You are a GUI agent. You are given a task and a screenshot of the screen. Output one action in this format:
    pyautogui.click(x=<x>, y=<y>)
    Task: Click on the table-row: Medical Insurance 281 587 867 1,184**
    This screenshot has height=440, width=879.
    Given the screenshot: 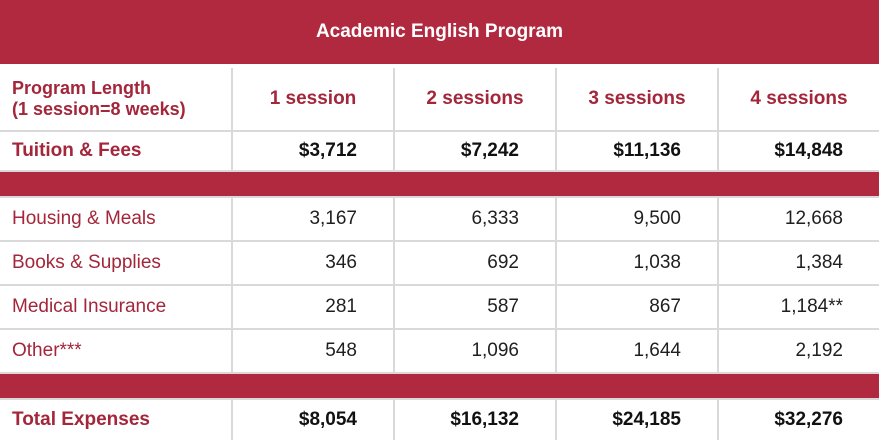 What is the action you would take?
    pyautogui.click(x=439, y=307)
    